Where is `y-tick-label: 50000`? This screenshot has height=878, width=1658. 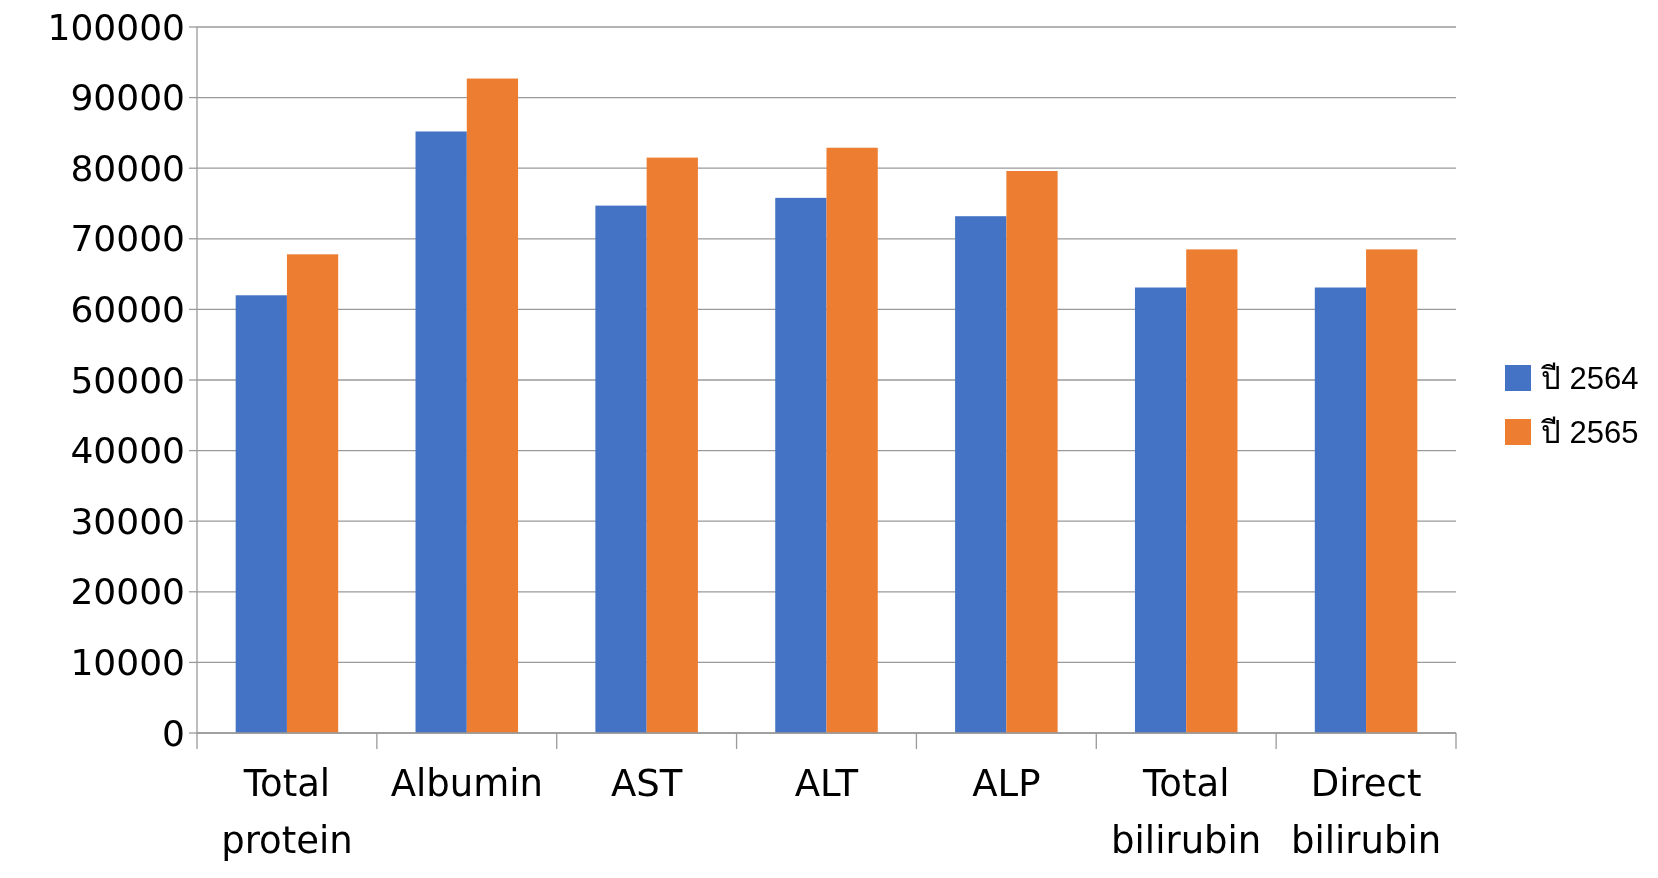 y-tick-label: 50000 is located at coordinates (127, 380).